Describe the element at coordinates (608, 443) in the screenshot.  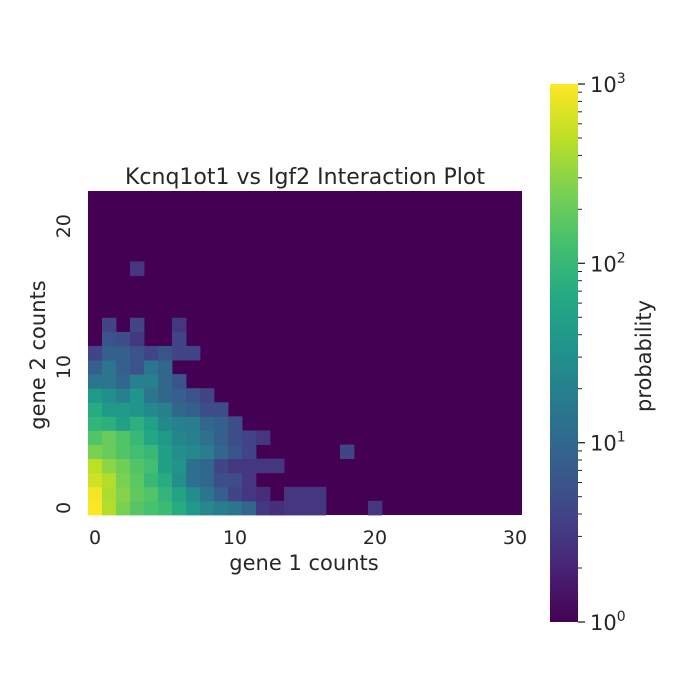
I see `colorbar-tick-label: 10¹` at that location.